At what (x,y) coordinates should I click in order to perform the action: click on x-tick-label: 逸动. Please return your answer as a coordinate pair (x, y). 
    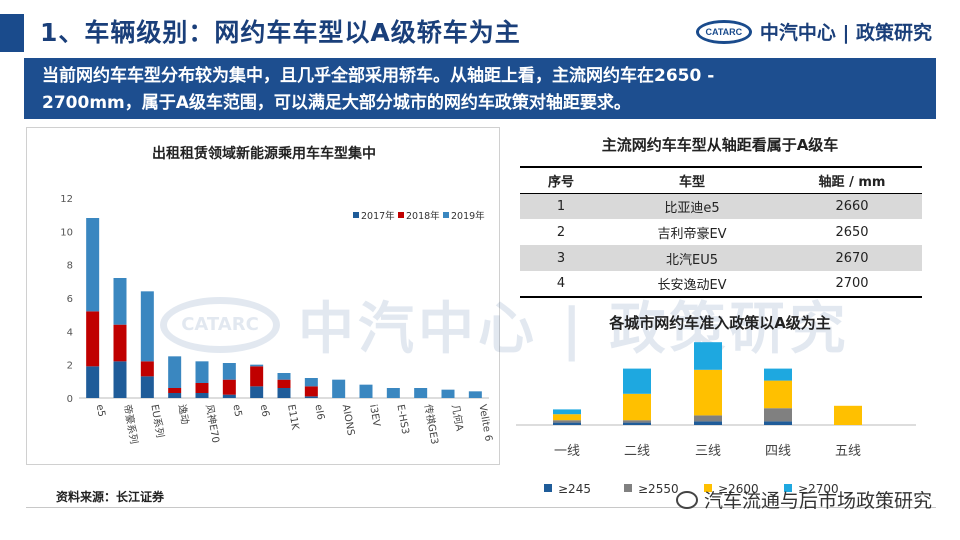
    Looking at the image, I should click on (183, 414).